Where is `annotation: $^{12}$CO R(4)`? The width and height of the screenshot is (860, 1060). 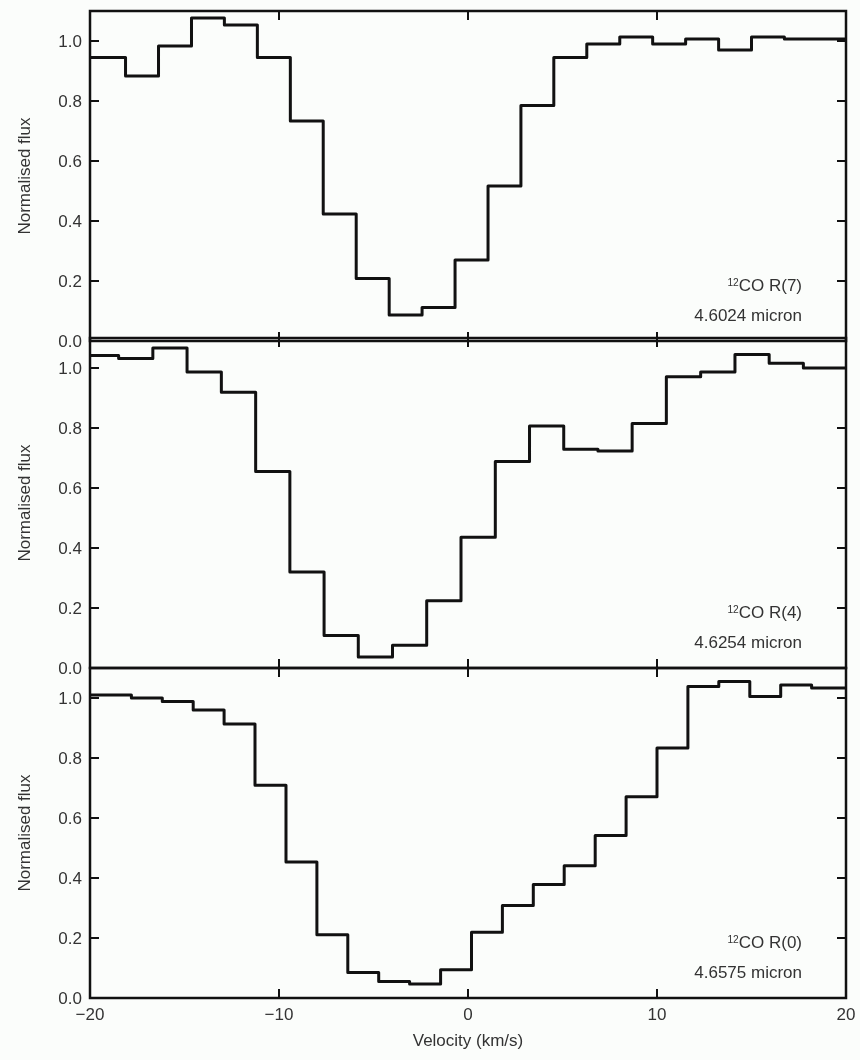
annotation: $^{12}$CO R(4) is located at coordinates (764, 612).